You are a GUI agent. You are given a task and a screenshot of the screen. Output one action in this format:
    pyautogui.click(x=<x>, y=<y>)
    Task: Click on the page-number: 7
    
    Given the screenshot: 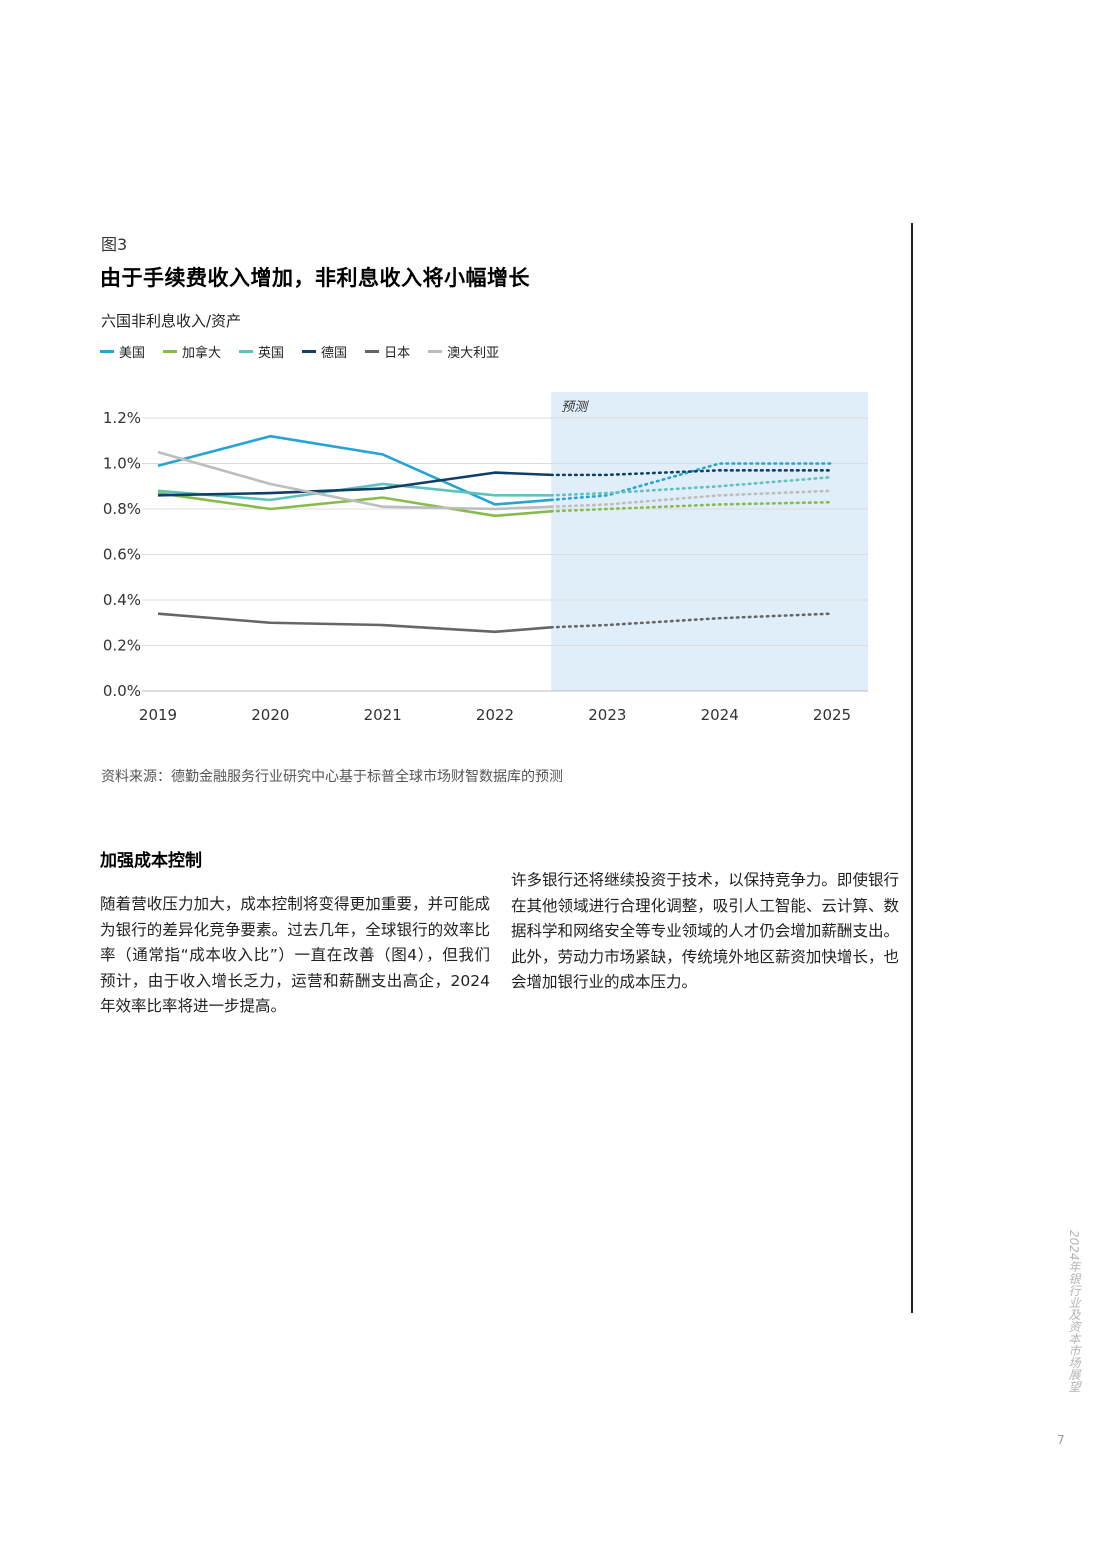 What is the action you would take?
    pyautogui.click(x=1061, y=1440)
    